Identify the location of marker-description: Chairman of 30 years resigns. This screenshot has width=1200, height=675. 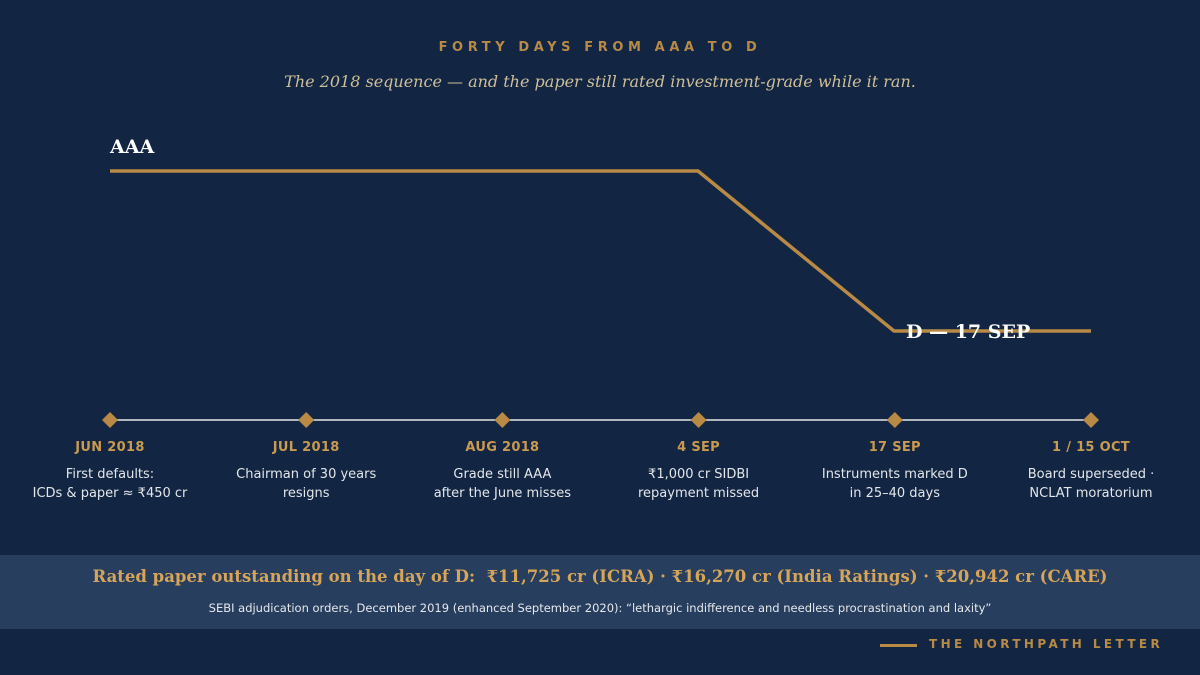
(306, 484).